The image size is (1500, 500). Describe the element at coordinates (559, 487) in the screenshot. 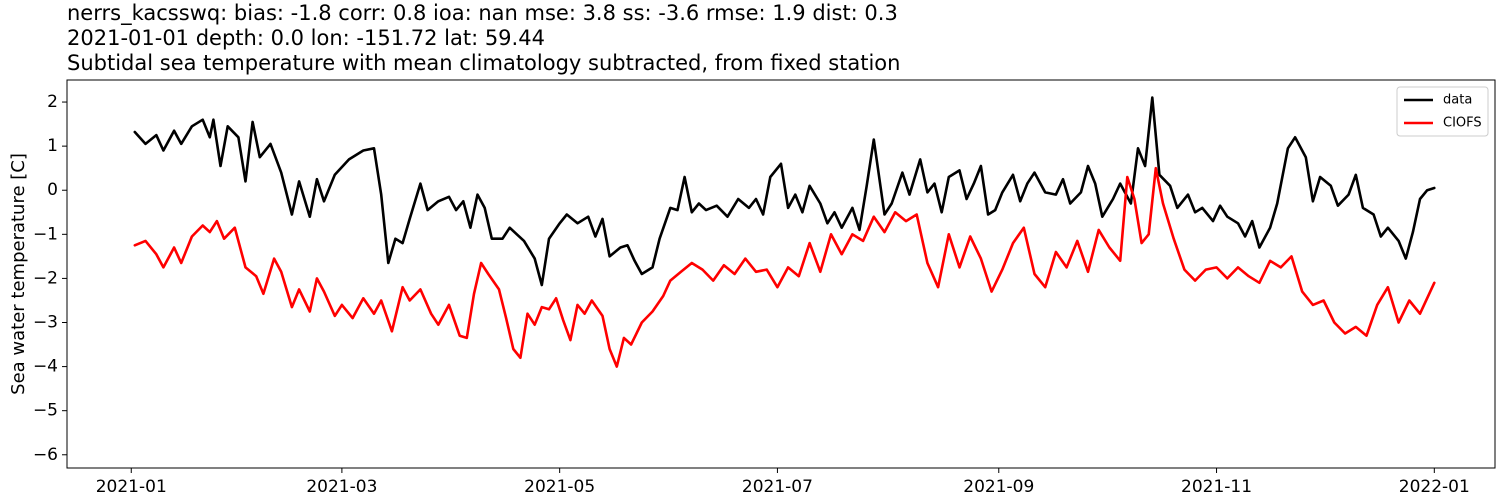

I see `x-tick-label: 2021-05` at that location.